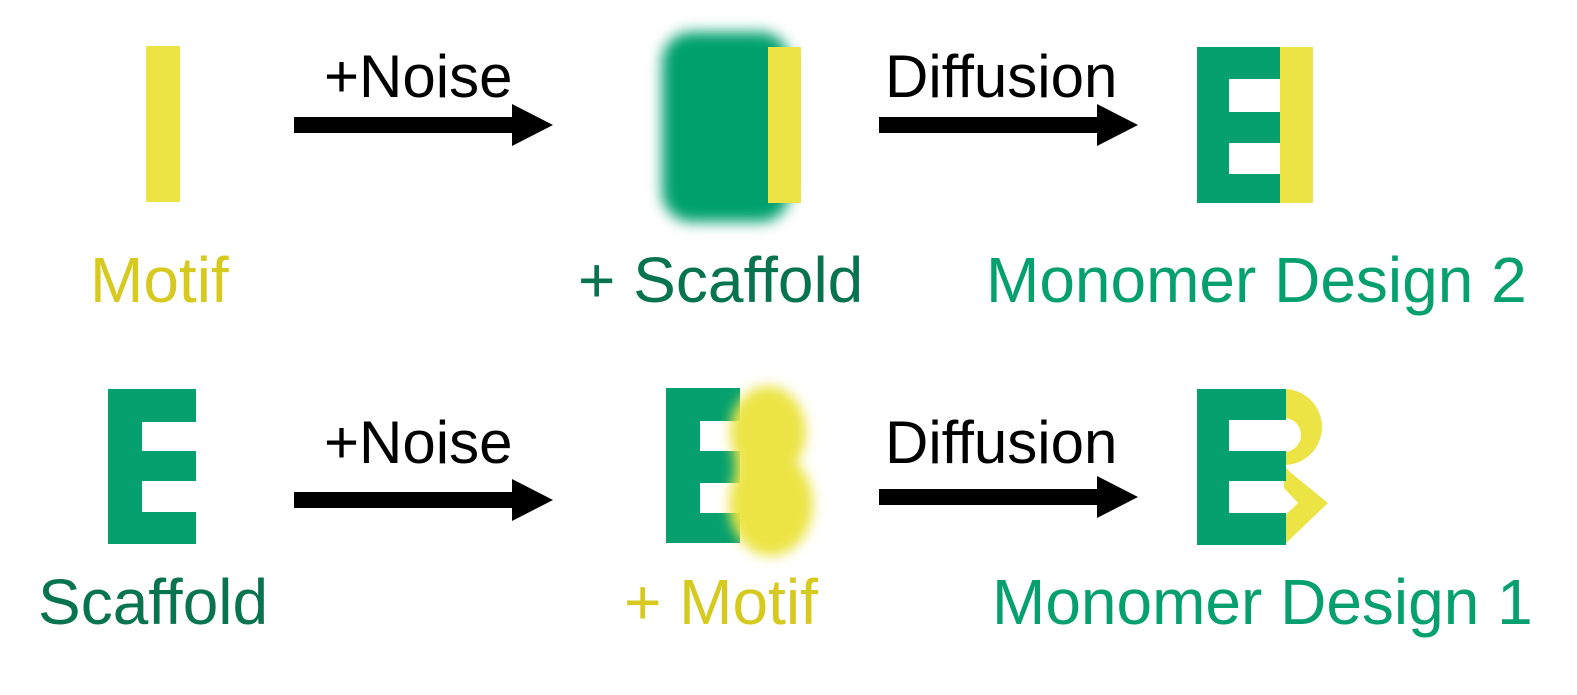 Image resolution: width=1577 pixels, height=695 pixels. I want to click on noise-arrow-row1, so click(423, 125).